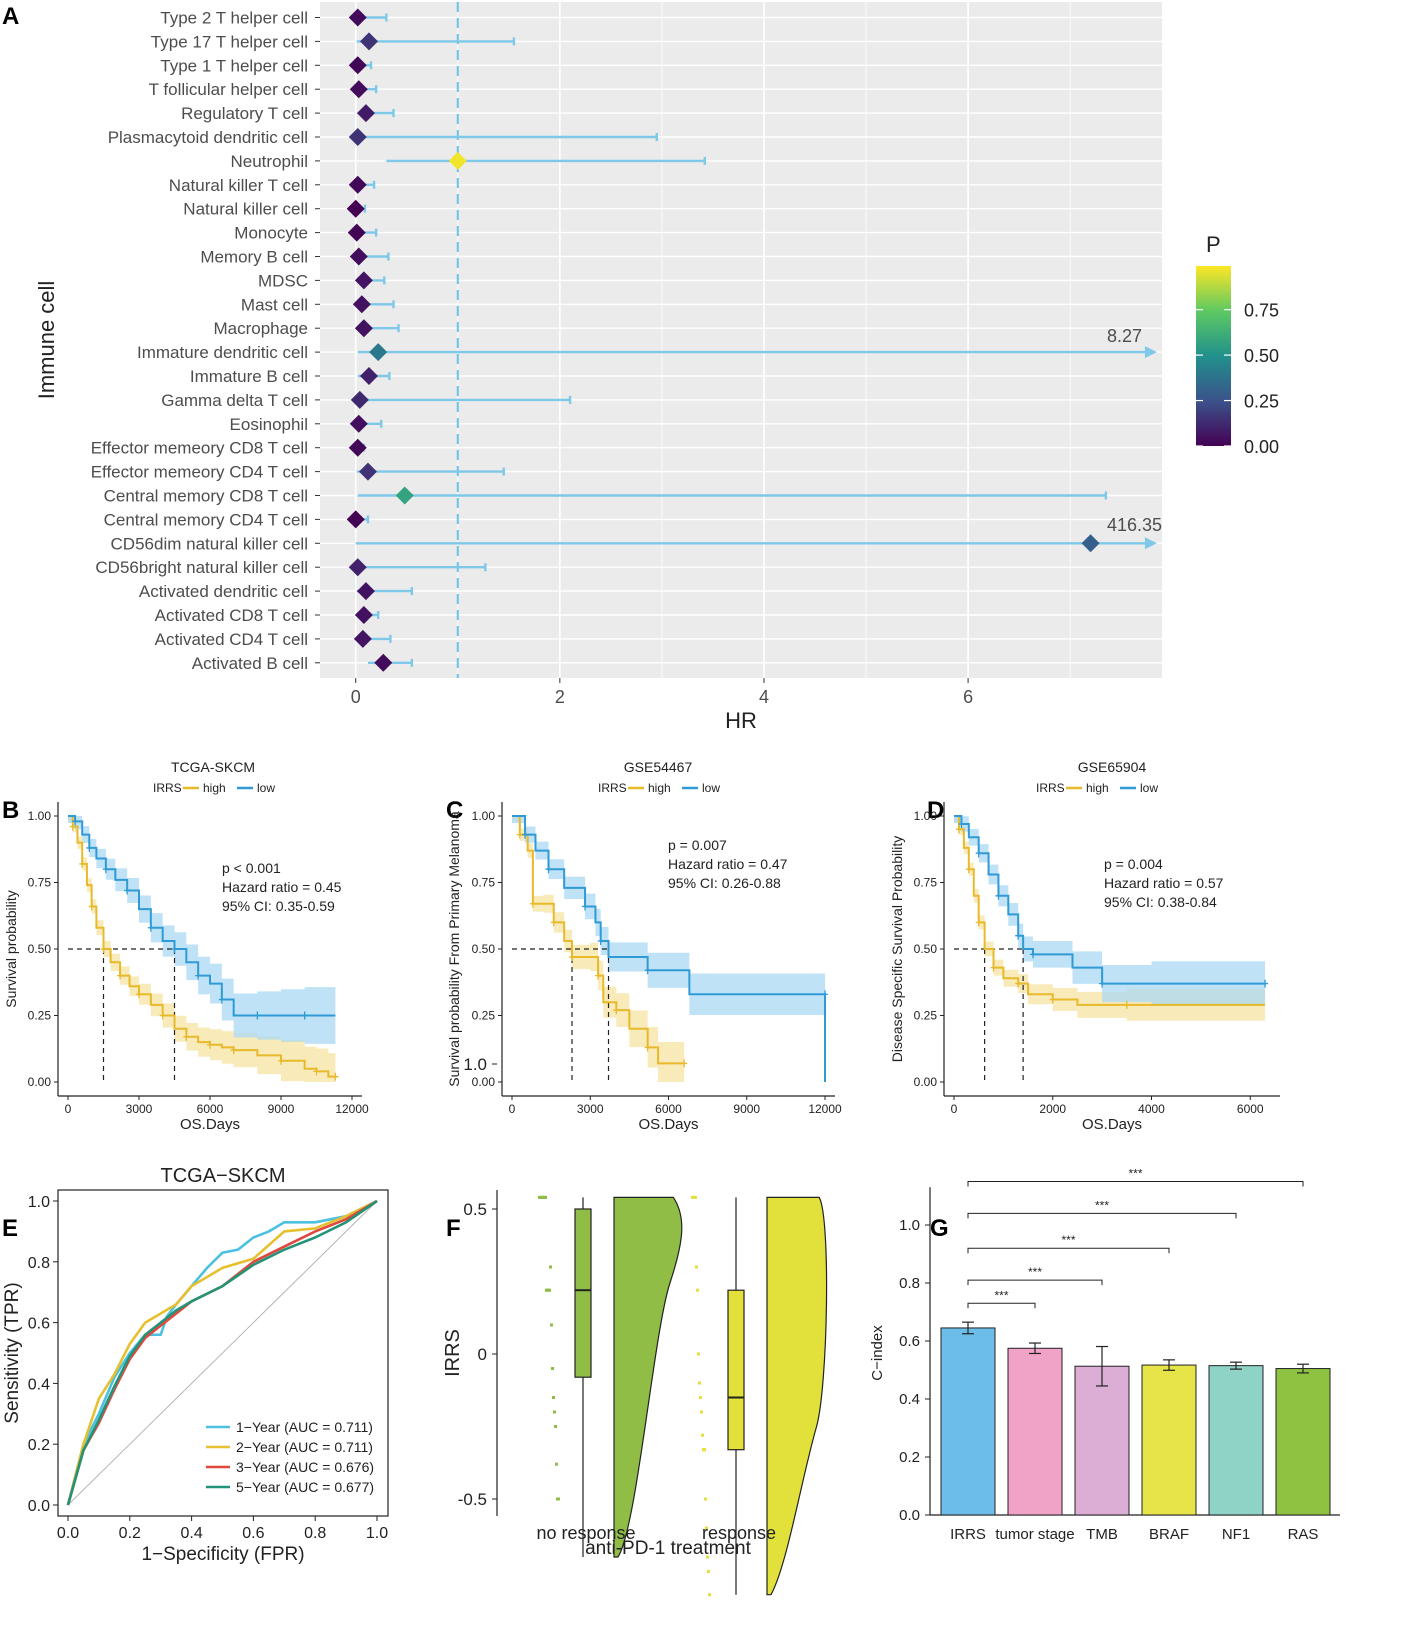 Image resolution: width=1405 pixels, height=1637 pixels. What do you see at coordinates (909, 1515) in the screenshot?
I see `y-tick-label: 0.0` at bounding box center [909, 1515].